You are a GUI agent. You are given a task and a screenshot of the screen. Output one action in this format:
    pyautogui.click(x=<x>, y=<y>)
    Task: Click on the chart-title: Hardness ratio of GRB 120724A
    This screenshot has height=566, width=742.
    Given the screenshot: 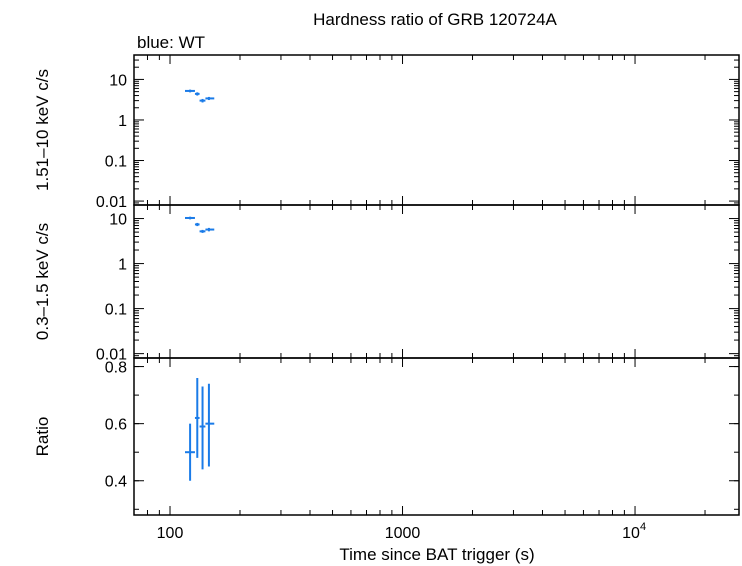 What is the action you would take?
    pyautogui.click(x=435, y=19)
    